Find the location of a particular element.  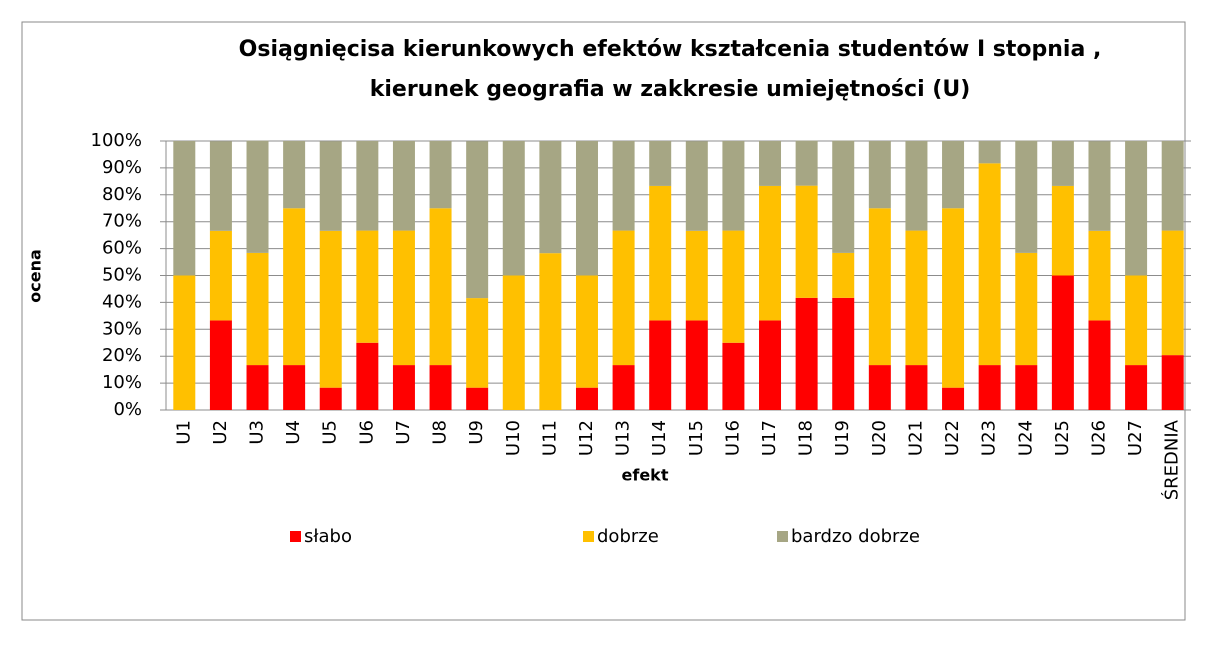

y-tick-label: 90% is located at coordinates (122, 167).